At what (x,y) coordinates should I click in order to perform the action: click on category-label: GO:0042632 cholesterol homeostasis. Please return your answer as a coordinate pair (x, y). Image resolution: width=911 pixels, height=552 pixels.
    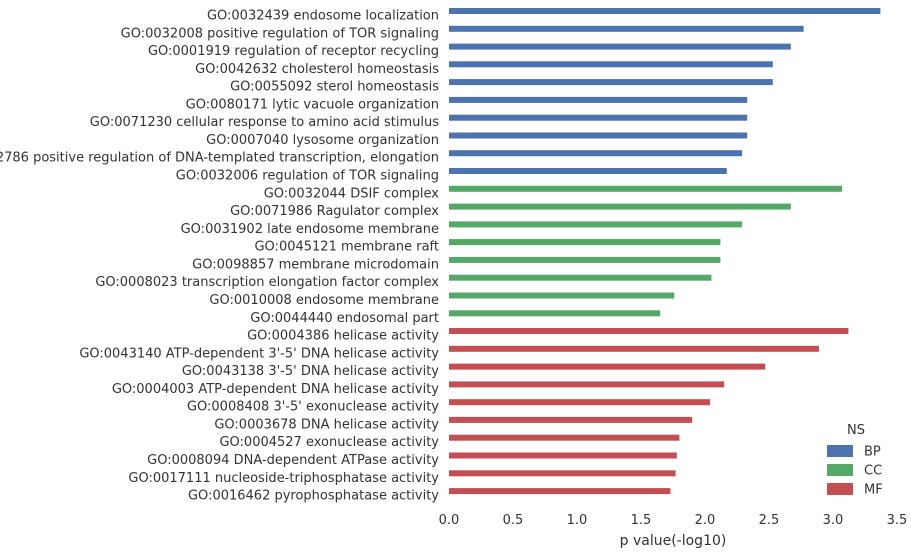
    Looking at the image, I should click on (317, 69).